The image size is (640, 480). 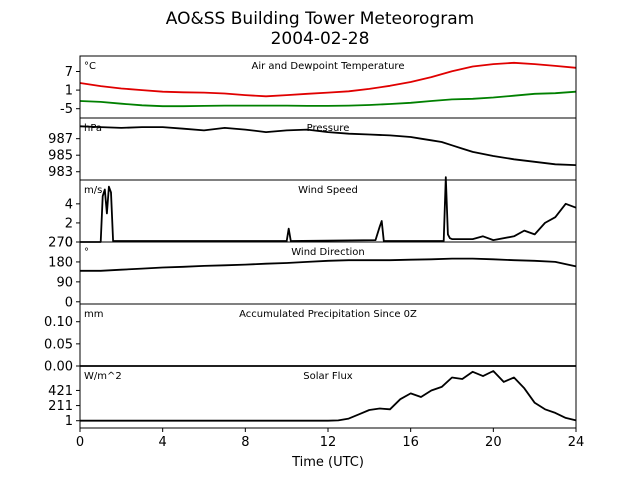 I want to click on panel-wind_direction: 0 90 180 270 ° Wind Direction, so click(x=312, y=273).